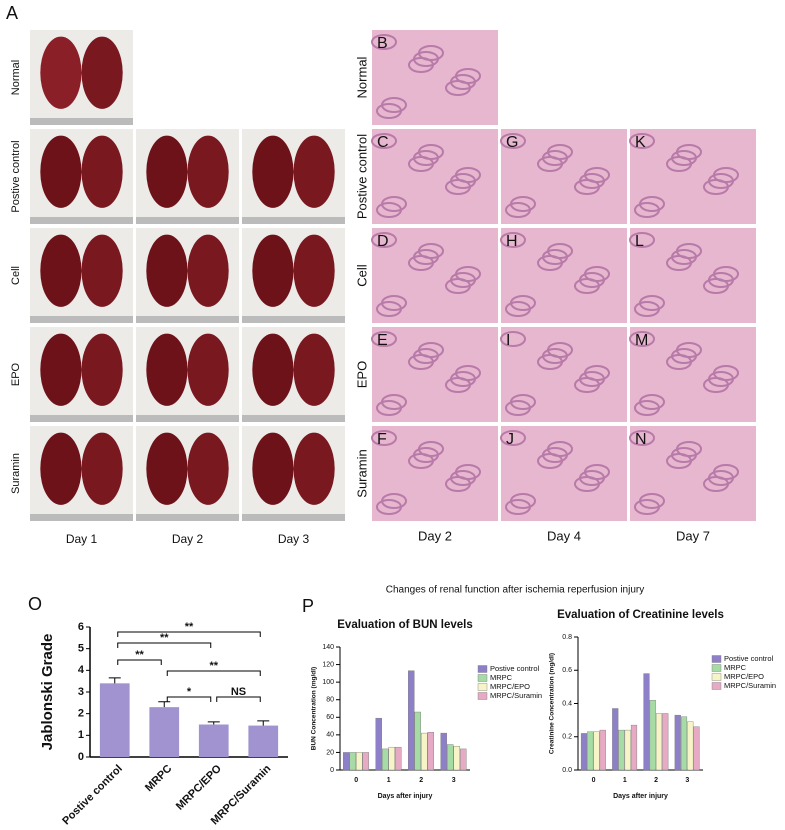  What do you see at coordinates (314, 708) in the screenshot?
I see `y-axis-label: BUN Concentration (mg/dl)` at bounding box center [314, 708].